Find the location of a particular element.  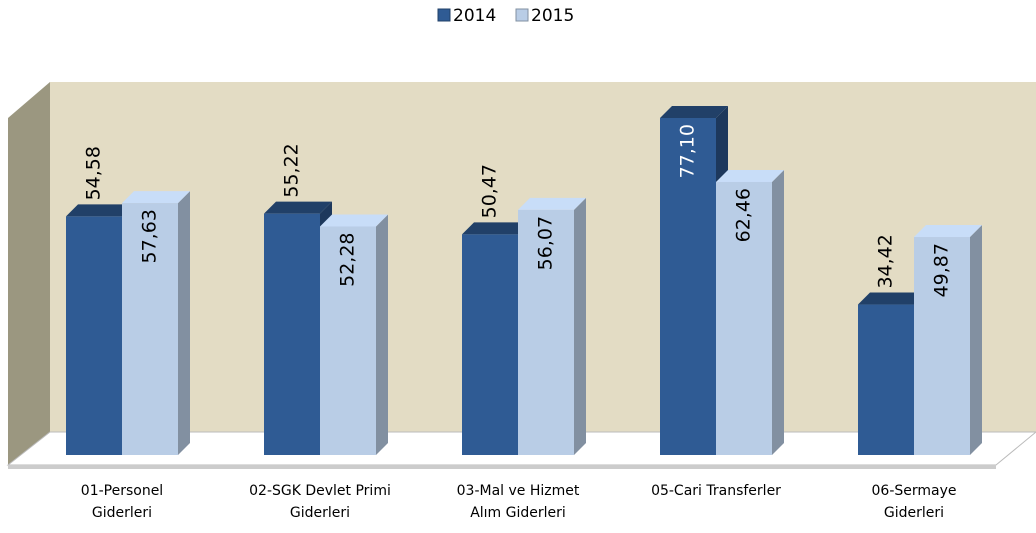

data-label: 57,63 is located at coordinates (150, 236).